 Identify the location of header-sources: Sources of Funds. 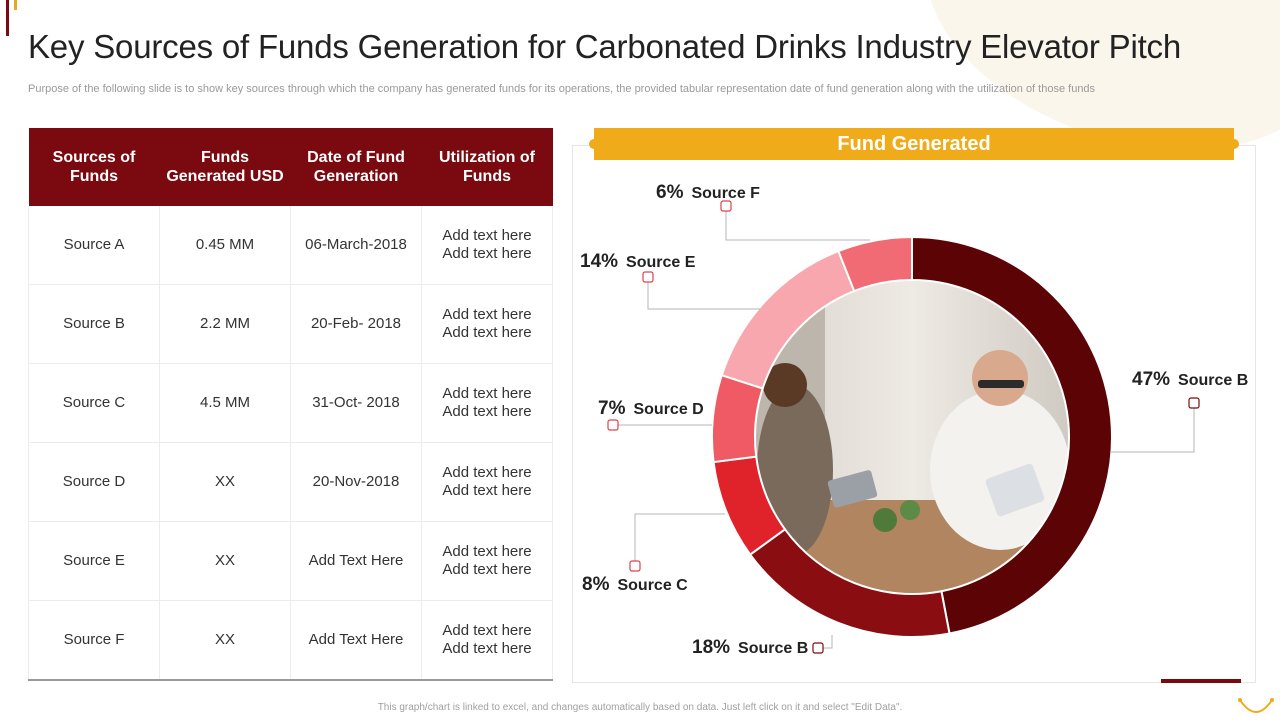
(94, 167).